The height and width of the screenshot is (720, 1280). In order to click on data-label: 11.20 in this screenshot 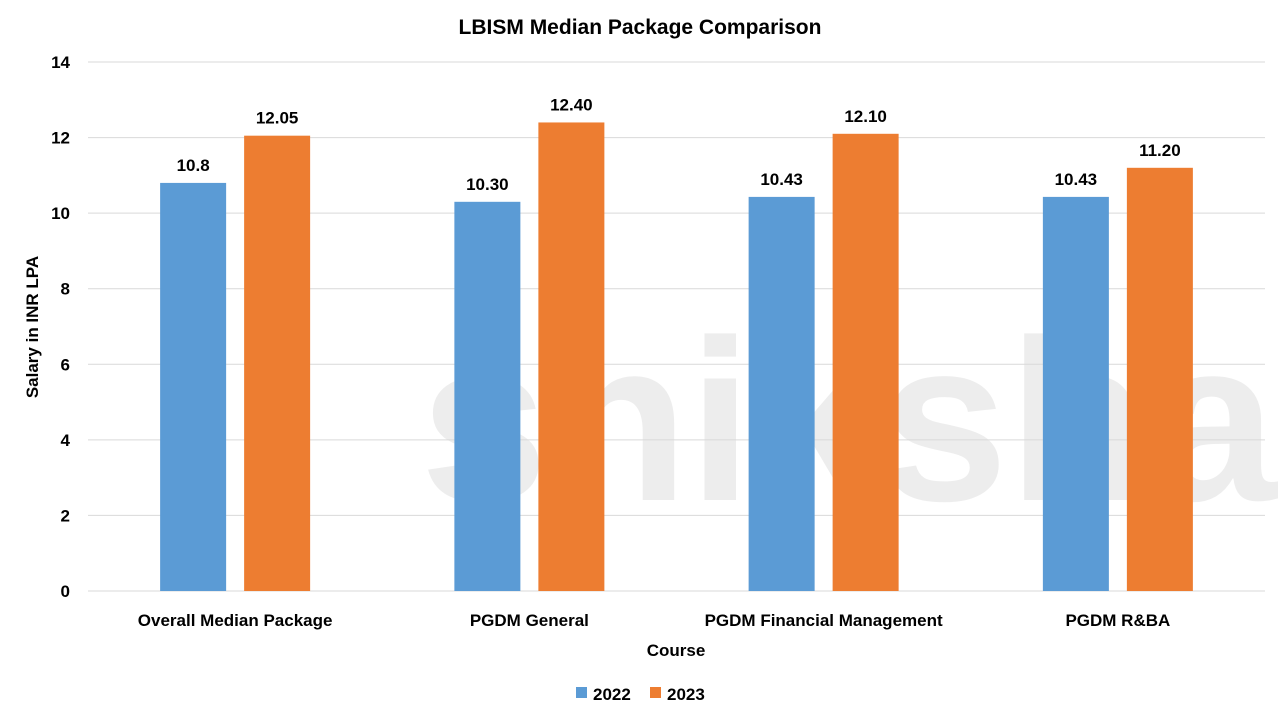, I will do `click(1160, 150)`.